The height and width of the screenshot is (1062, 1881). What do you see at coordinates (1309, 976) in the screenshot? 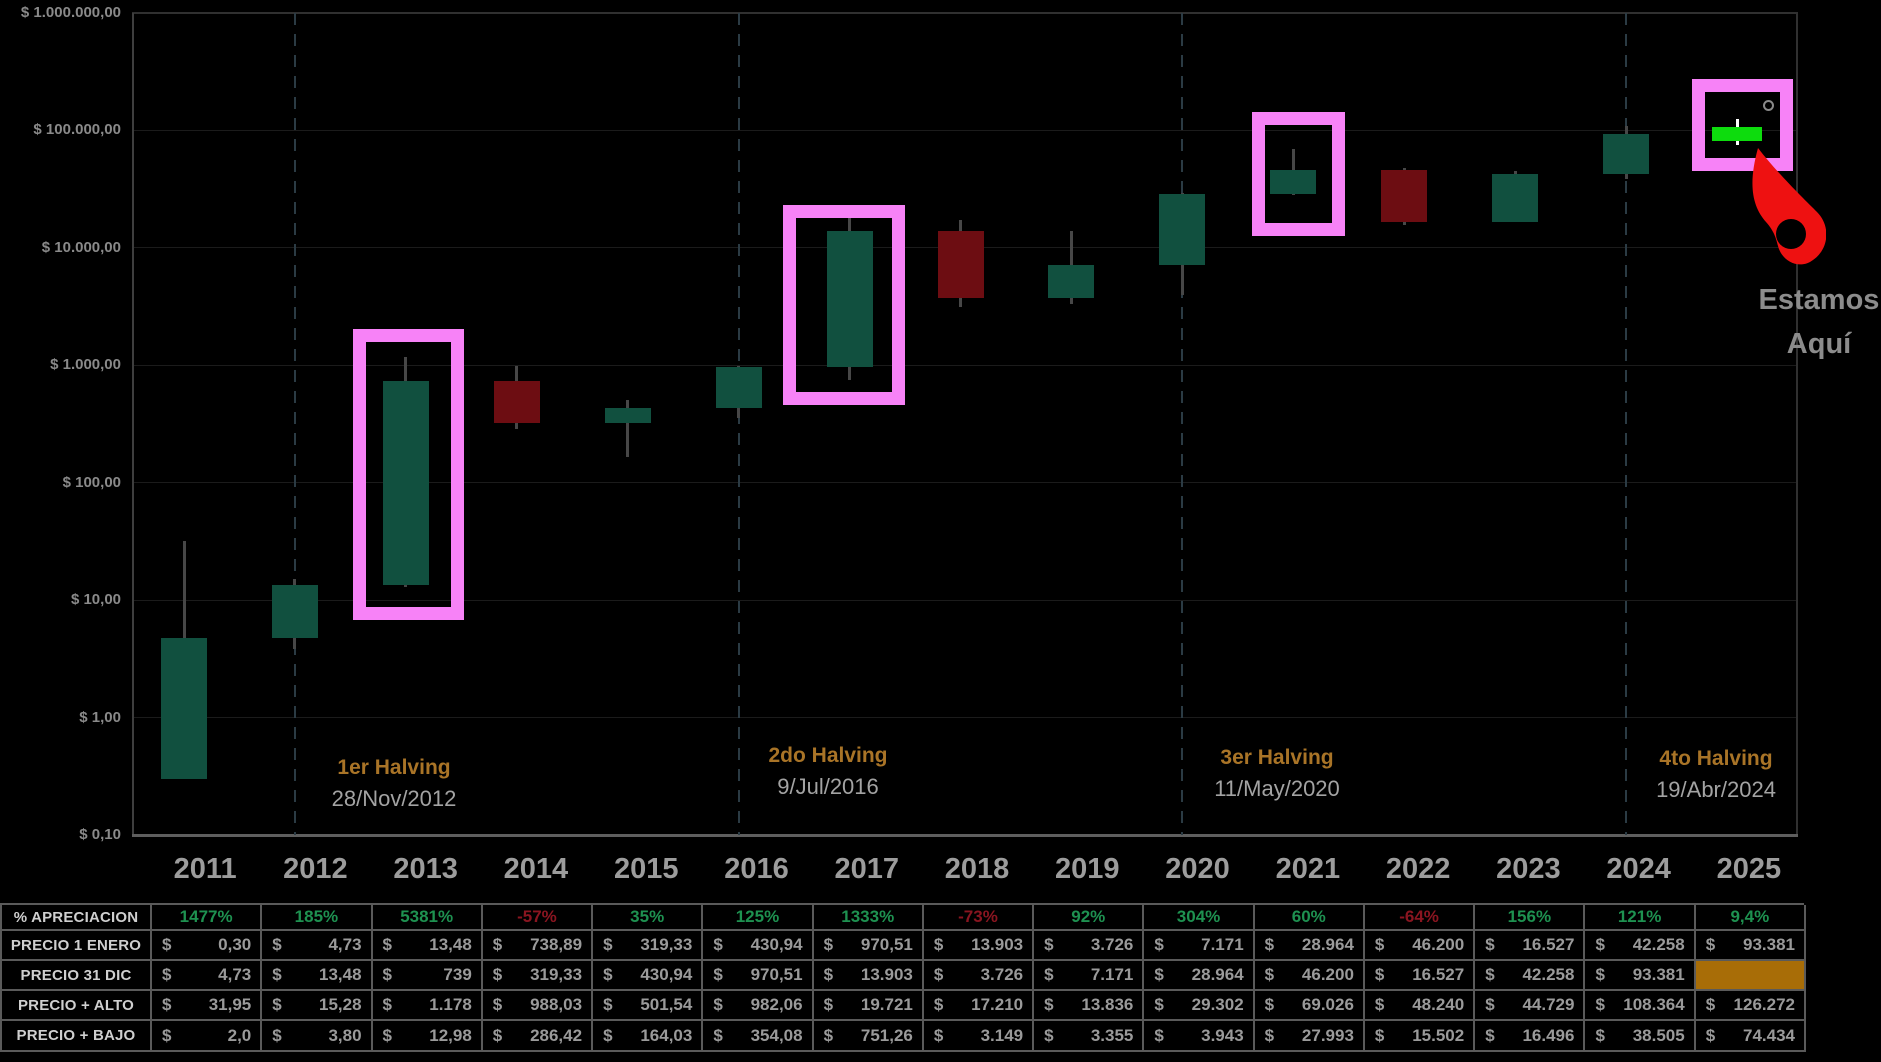
I see `price-cell-precio-31-dic-2021: $46.200` at bounding box center [1309, 976].